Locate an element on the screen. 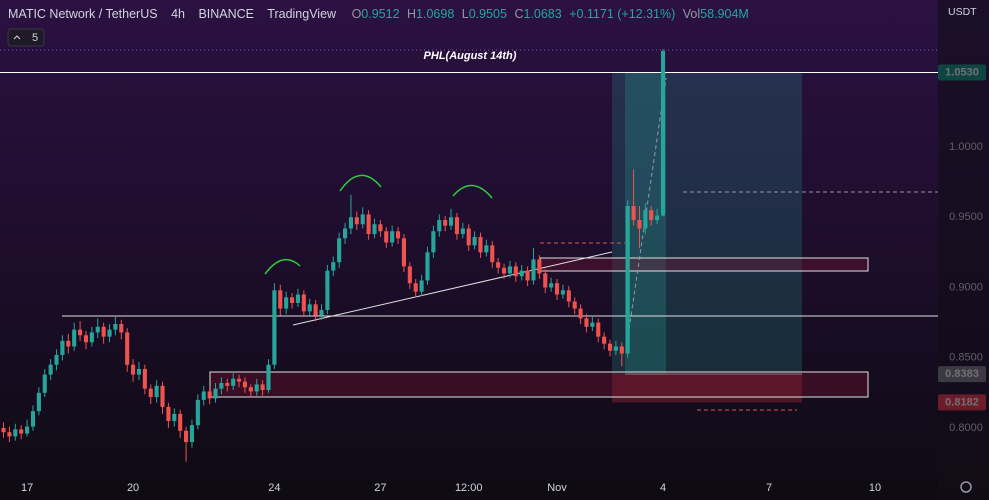  x-tick-label: 24 is located at coordinates (274, 488).